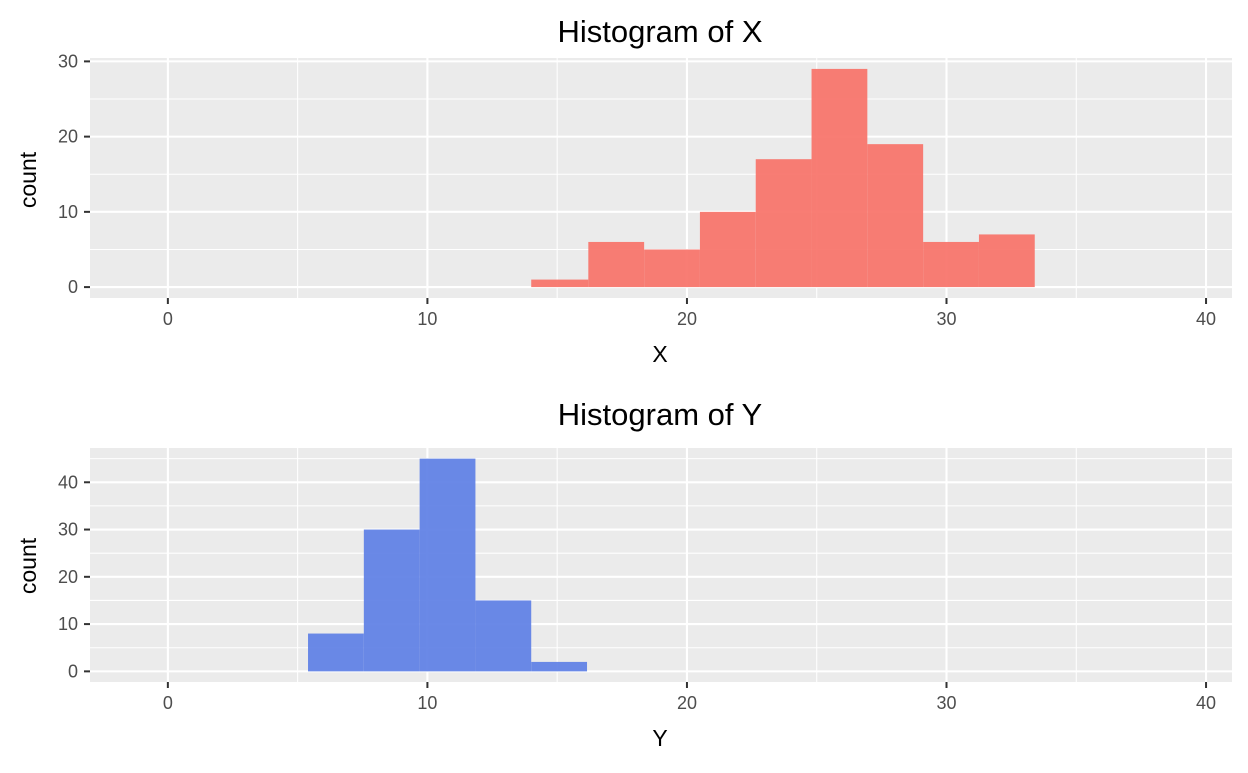 This screenshot has width=1248, height=773. Describe the element at coordinates (28, 179) in the screenshot. I see `histogram-x-y-axis-title: count` at that location.